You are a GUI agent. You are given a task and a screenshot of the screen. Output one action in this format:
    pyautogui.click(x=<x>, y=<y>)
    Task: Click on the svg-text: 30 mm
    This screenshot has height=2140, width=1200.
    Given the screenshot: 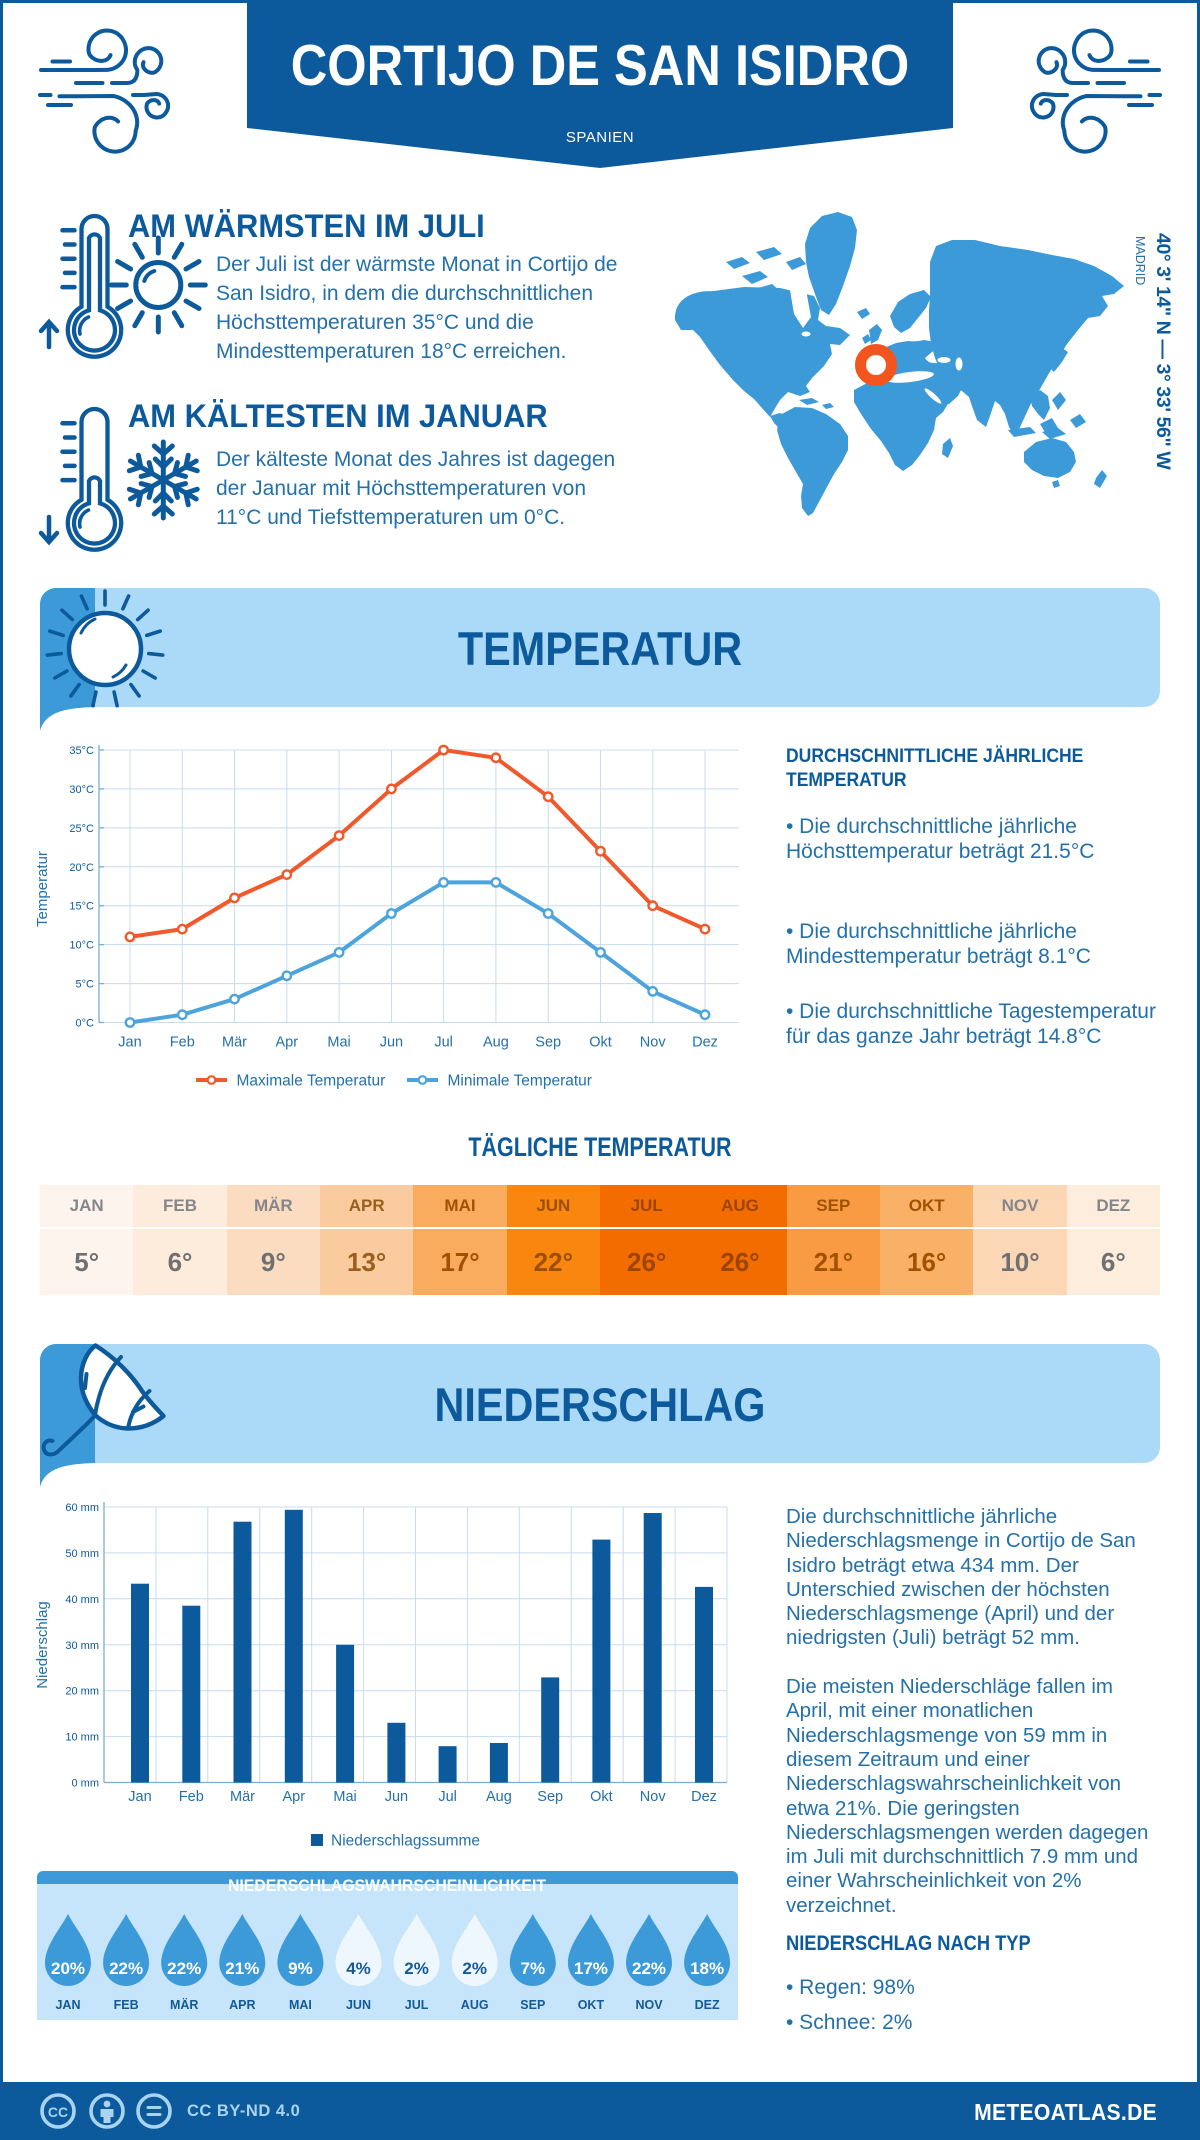 What is the action you would take?
    pyautogui.click(x=82, y=1646)
    